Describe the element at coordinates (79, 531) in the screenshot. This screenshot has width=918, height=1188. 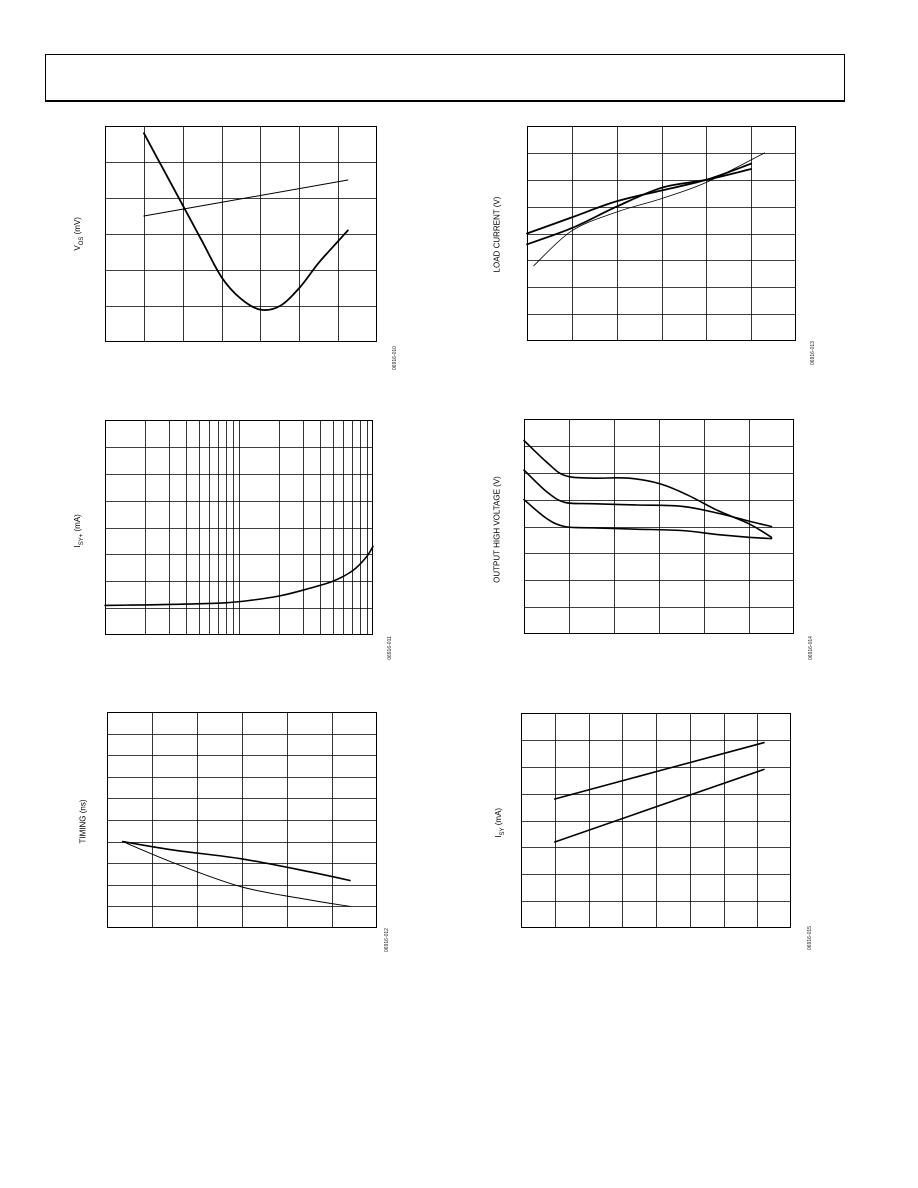
I see `chart-isy-plus-ylabel: ISY+ (mA)` at that location.